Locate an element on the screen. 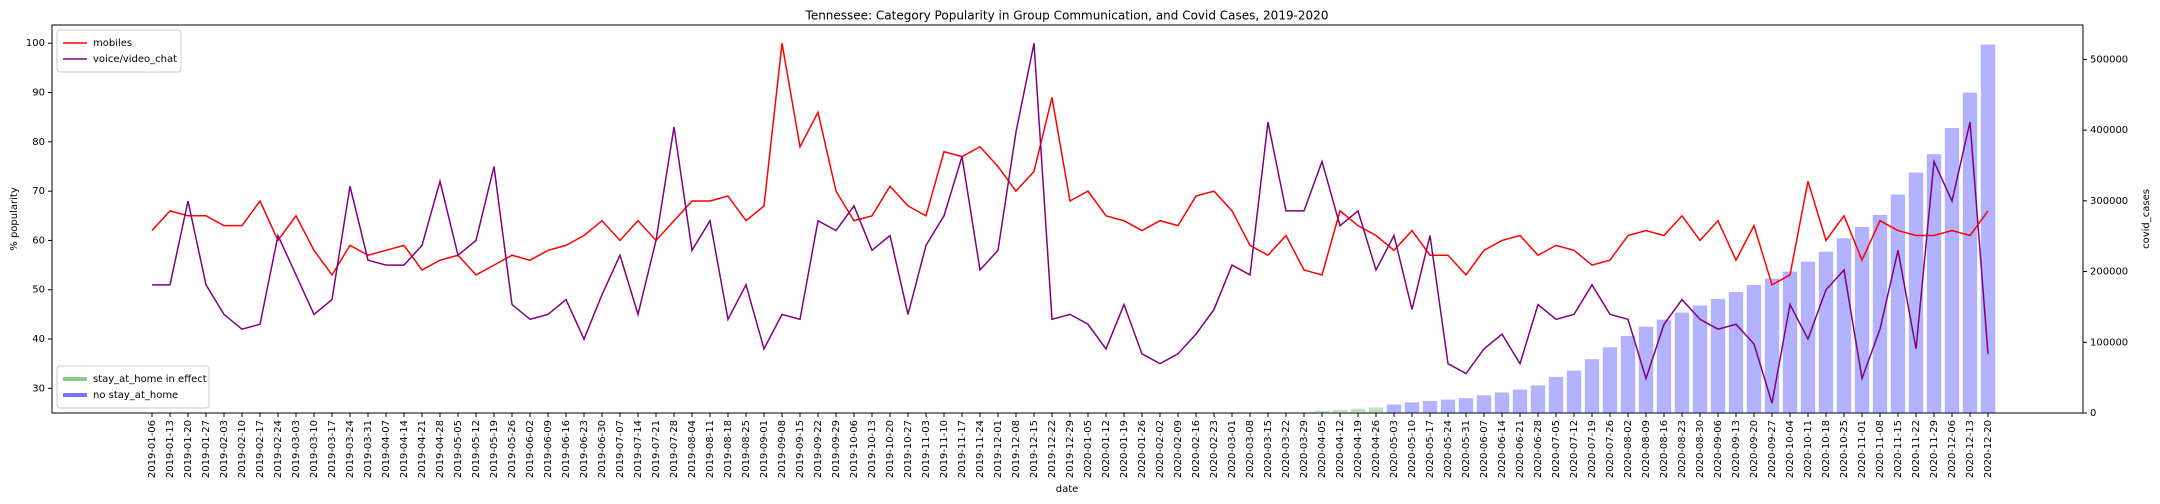  x-tick-label: 2020-07-12 is located at coordinates (1574, 449).